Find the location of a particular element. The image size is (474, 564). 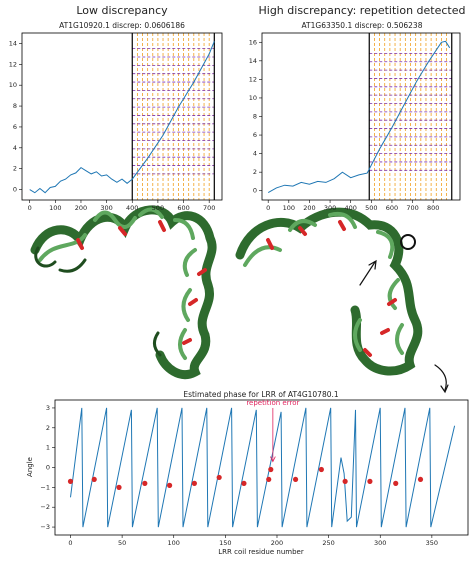

plot-frame is located at coordinates (122, 116).